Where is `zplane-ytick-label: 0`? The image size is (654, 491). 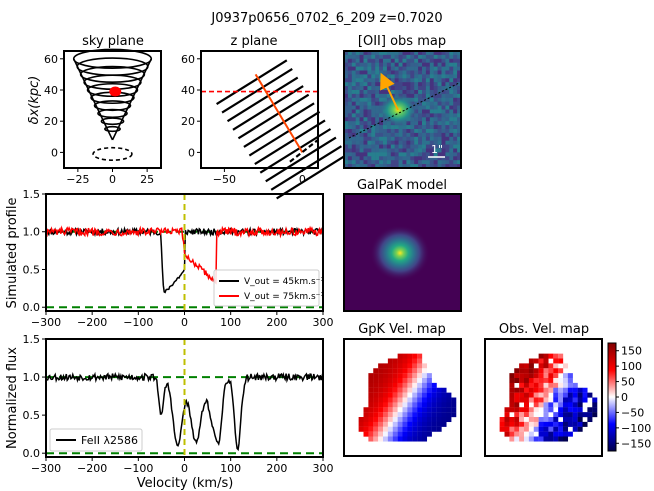
zplane-ytick-label: 0 is located at coordinates (191, 152).